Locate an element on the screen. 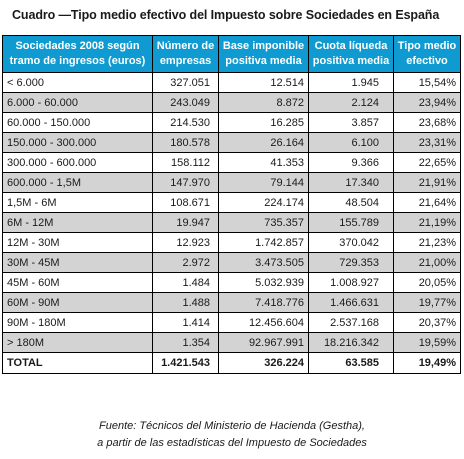  cuota-cell: 18.216.342 is located at coordinates (351, 342).